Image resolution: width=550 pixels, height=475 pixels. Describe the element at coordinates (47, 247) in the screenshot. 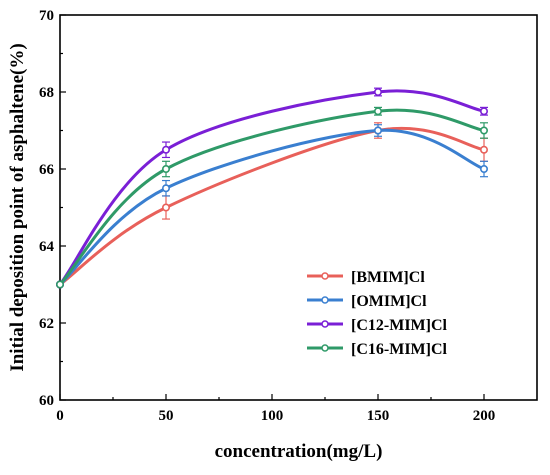

I see `y-tick-label: 64` at that location.